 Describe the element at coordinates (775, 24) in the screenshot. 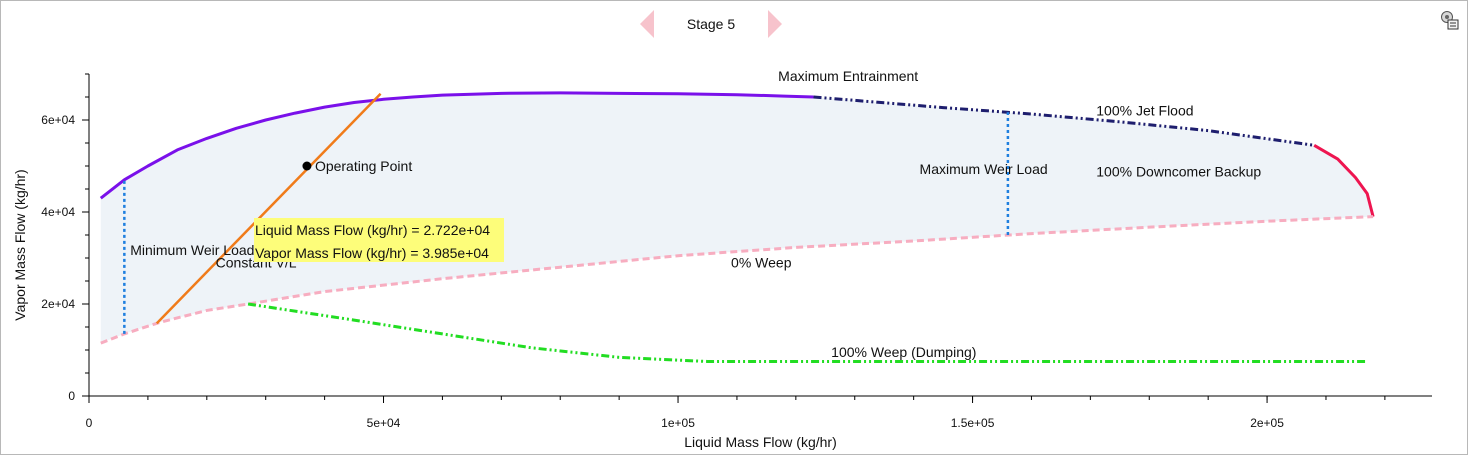

I see `chevron-right-icon` at that location.